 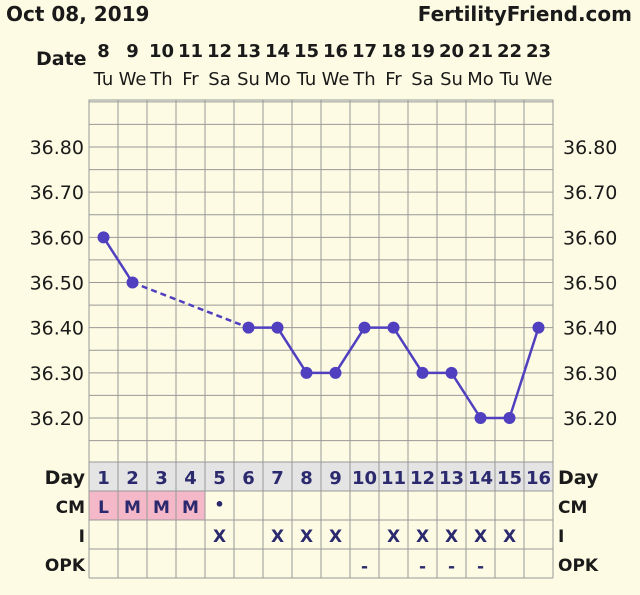 What do you see at coordinates (590, 374) in the screenshot?
I see `y-tick-label-right: 36.30` at bounding box center [590, 374].